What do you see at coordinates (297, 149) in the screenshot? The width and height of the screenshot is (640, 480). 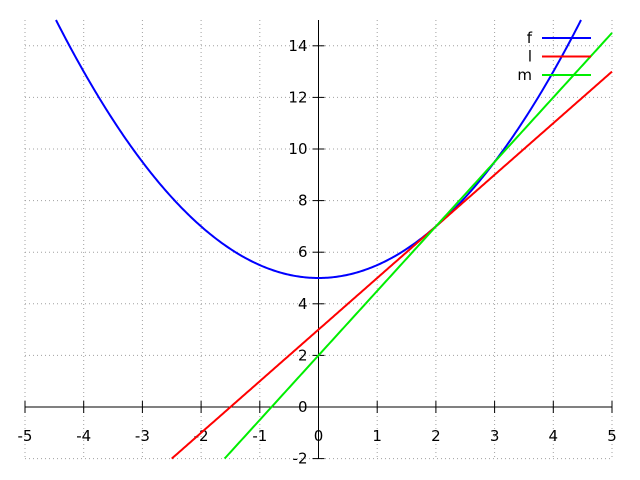 I see `y-tick-label: 10` at bounding box center [297, 149].